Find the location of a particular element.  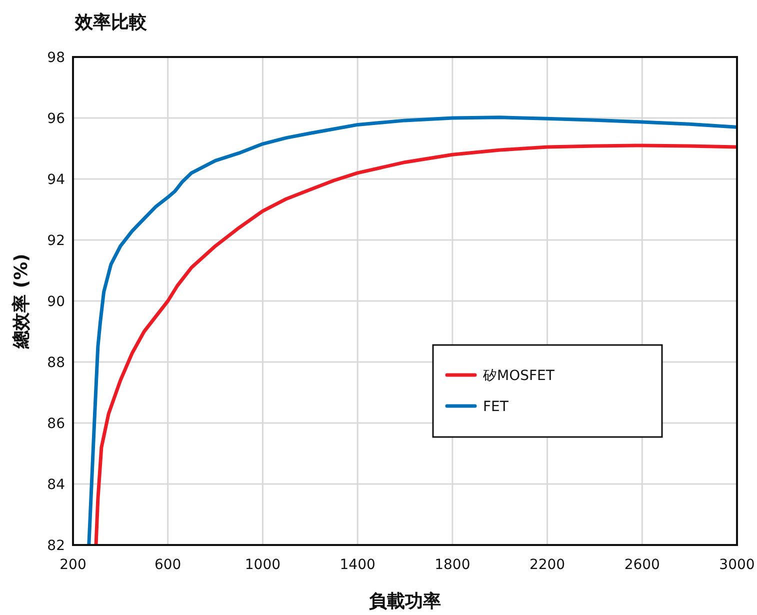

y-tick-label: 82 is located at coordinates (56, 546).